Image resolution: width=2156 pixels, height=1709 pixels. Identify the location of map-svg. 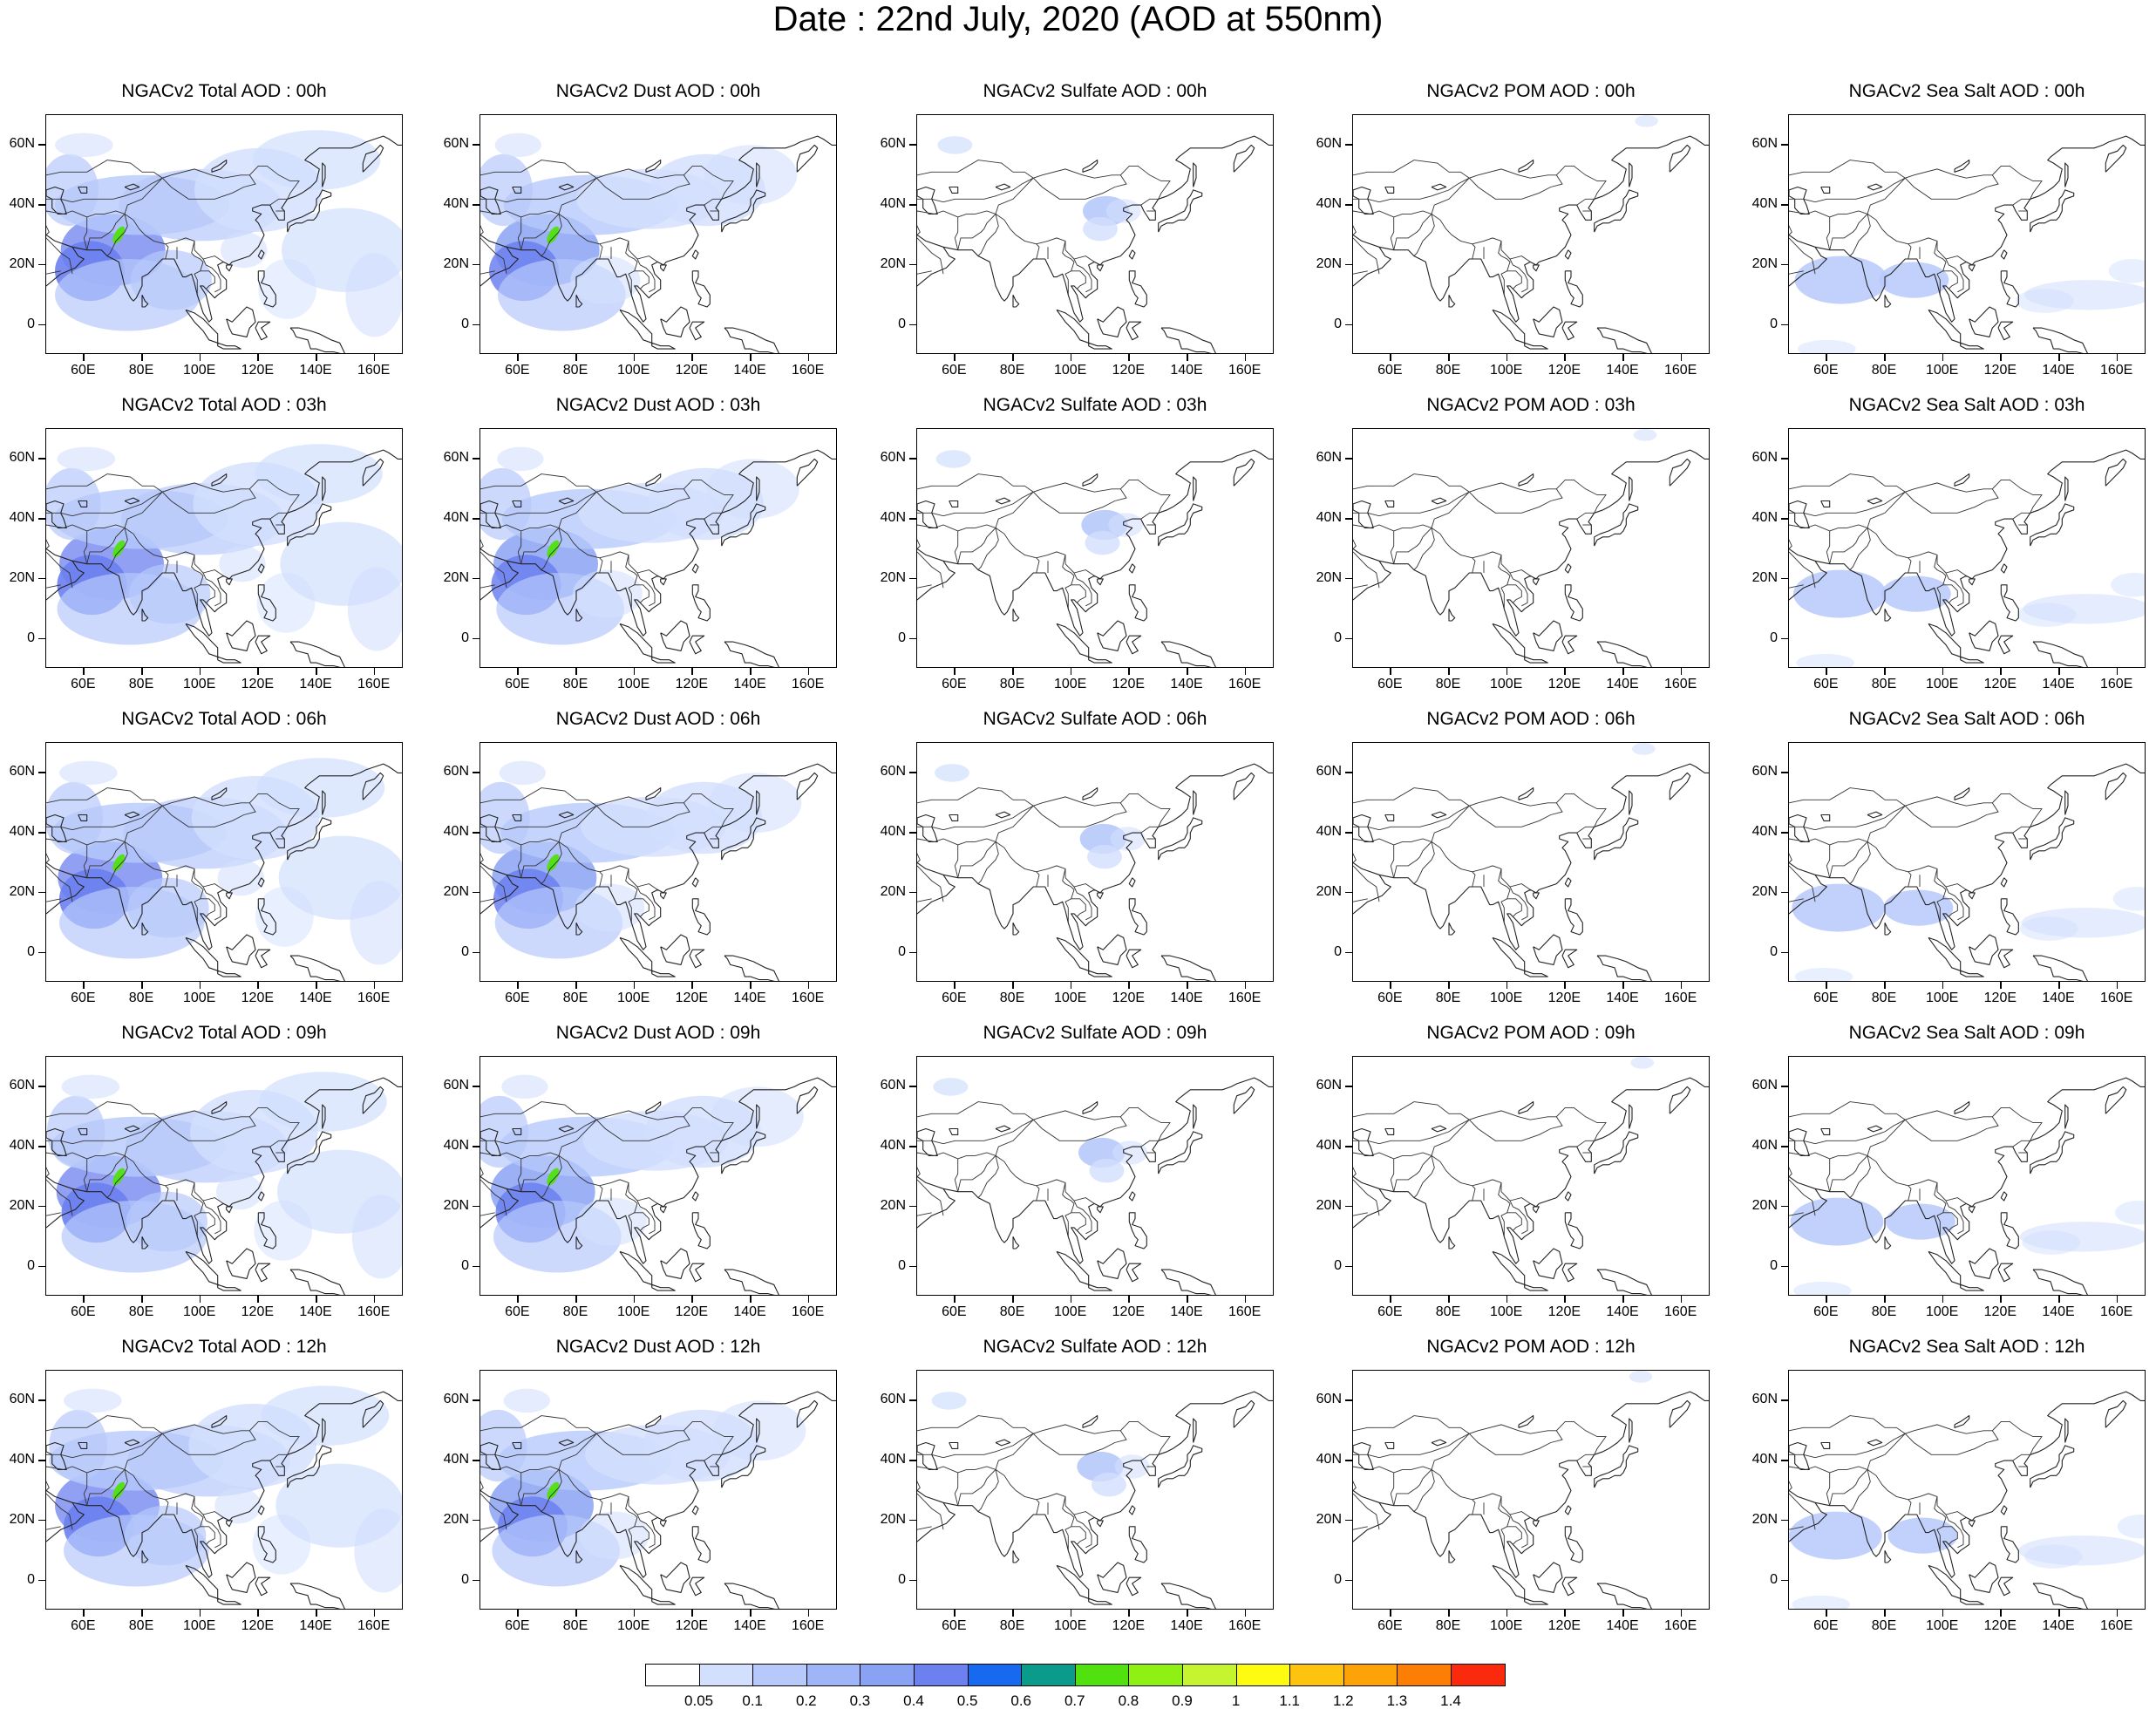
(1967, 1186).